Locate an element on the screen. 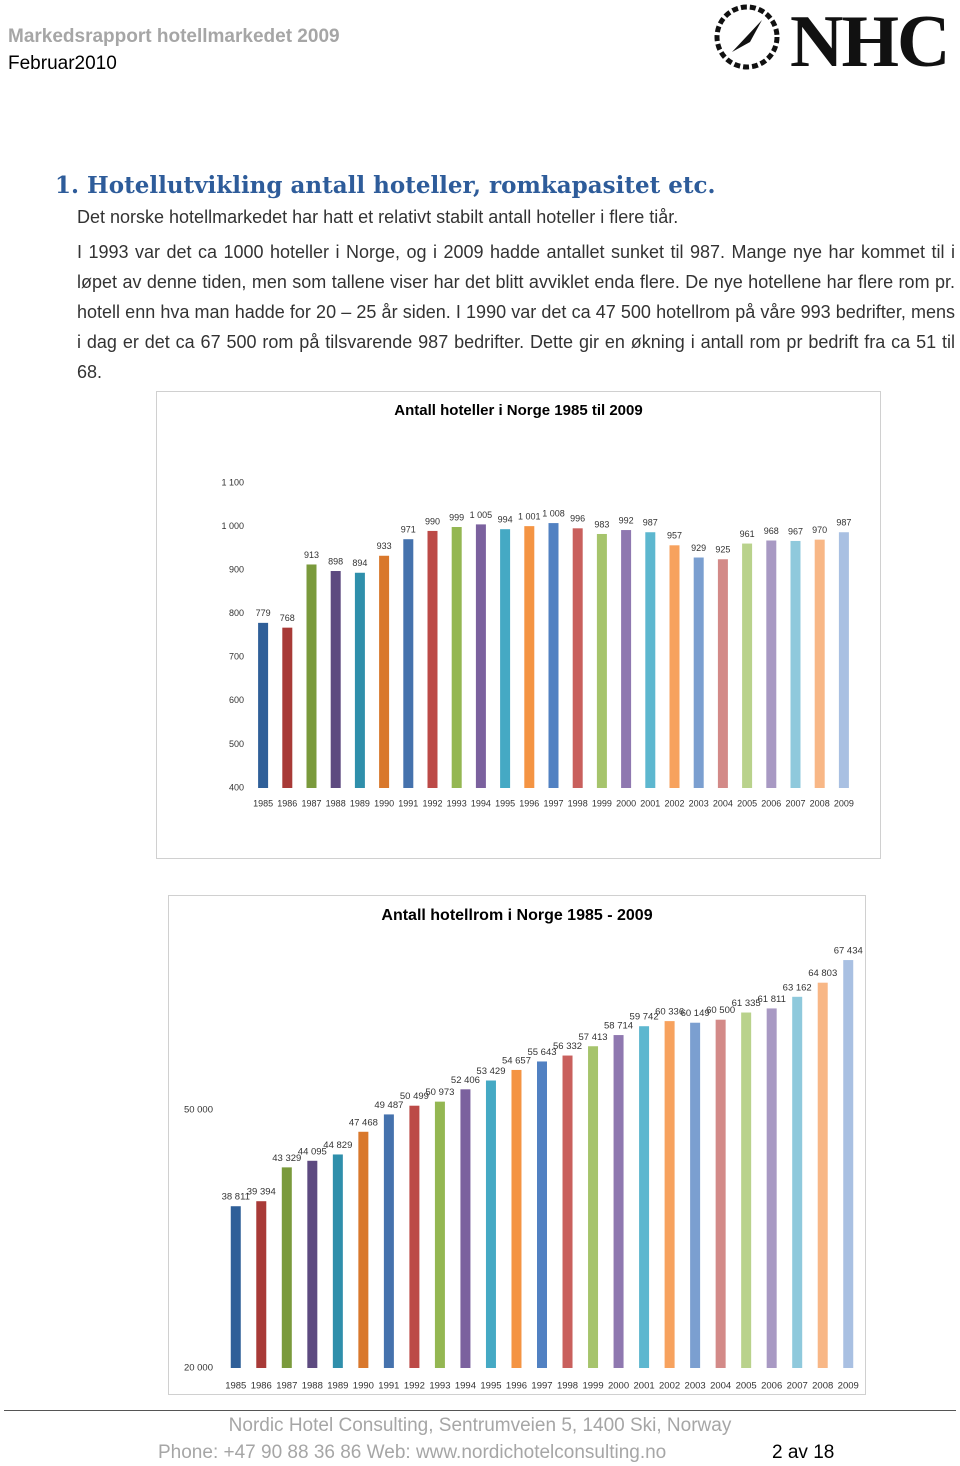 The width and height of the screenshot is (960, 1466). y-tick-label: 50 000 is located at coordinates (198, 1110).